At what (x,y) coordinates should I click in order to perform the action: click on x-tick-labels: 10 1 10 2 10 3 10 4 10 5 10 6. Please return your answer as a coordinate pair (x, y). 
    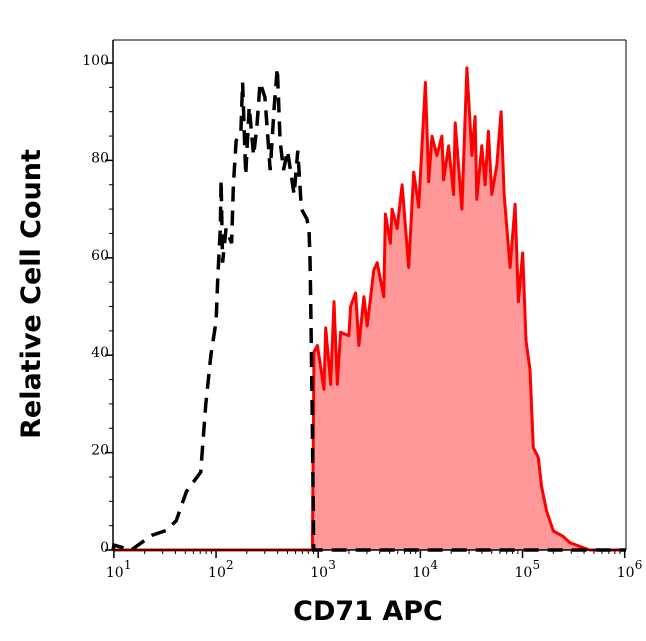
    Looking at the image, I should click on (374, 569).